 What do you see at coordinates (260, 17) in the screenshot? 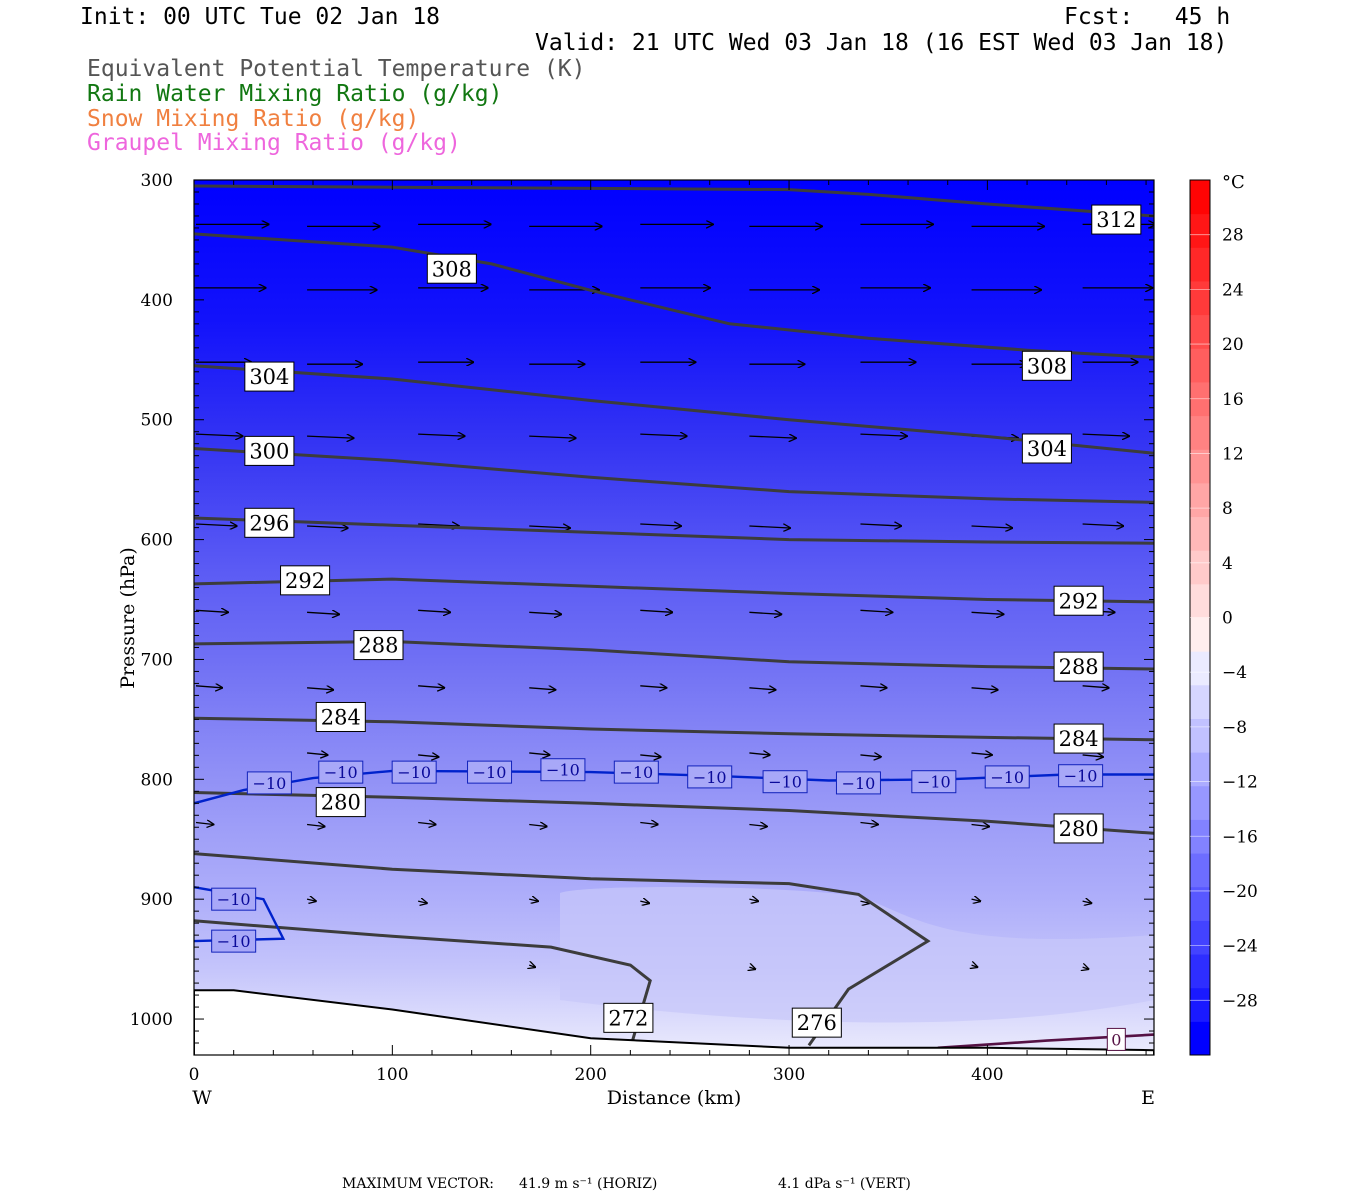
I see `init-time: Init: 00 UTC Tue 02 Jan 18` at bounding box center [260, 17].